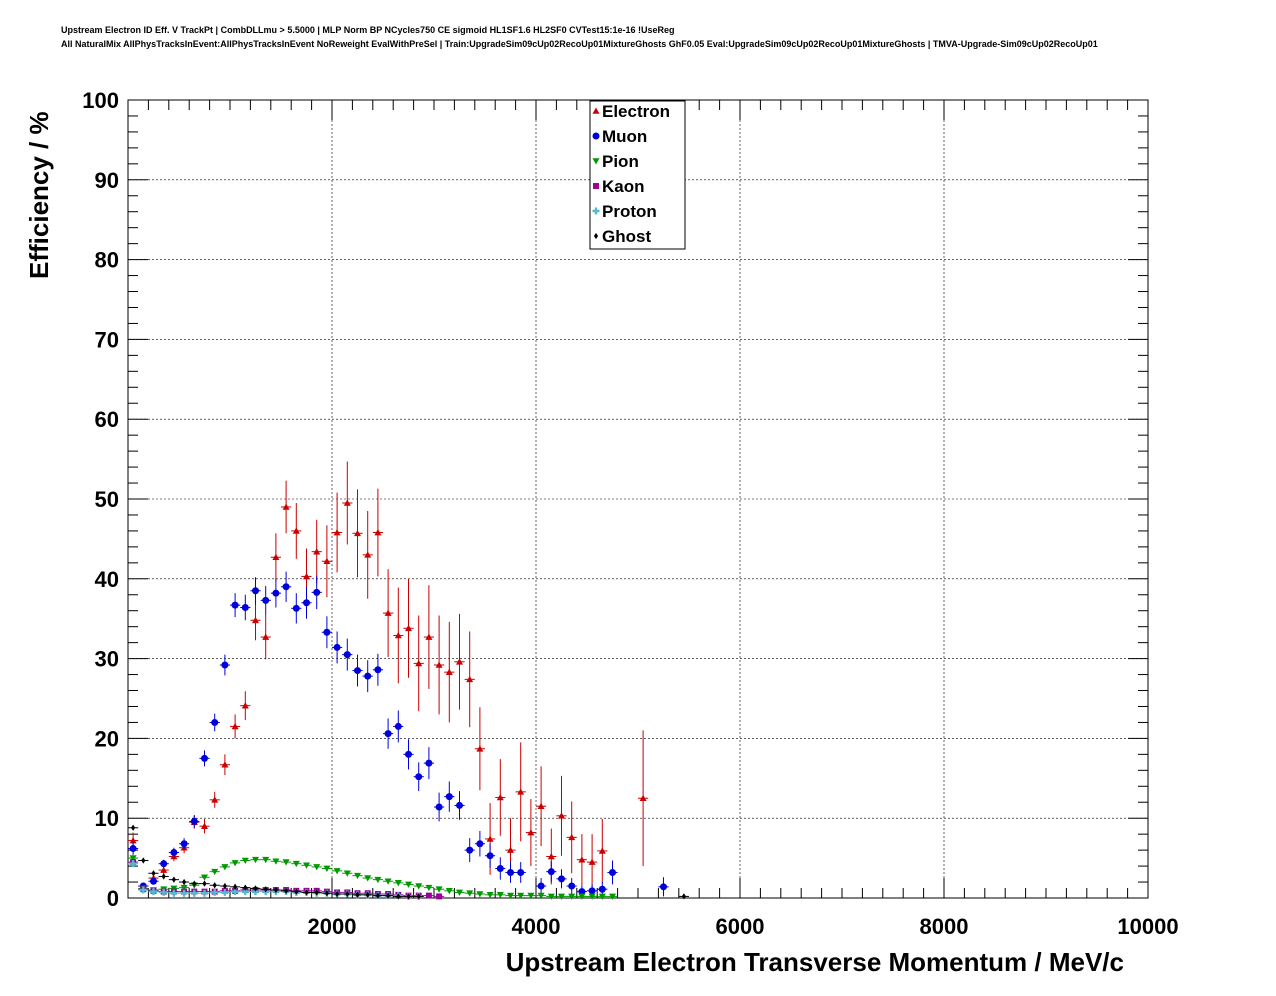 The image size is (1276, 996). What do you see at coordinates (623, 186) in the screenshot?
I see `legend-label-kaon: Kaon` at bounding box center [623, 186].